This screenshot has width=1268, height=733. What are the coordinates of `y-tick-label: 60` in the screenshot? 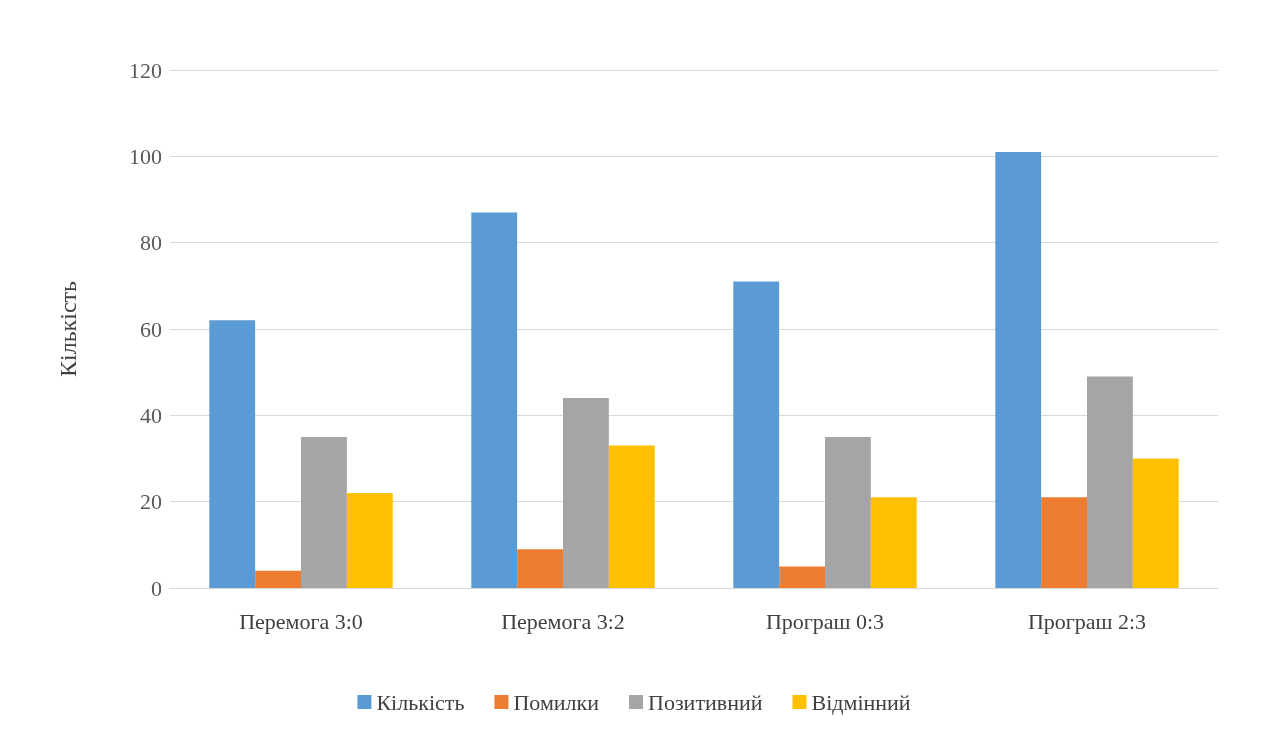 It's located at (151, 329).